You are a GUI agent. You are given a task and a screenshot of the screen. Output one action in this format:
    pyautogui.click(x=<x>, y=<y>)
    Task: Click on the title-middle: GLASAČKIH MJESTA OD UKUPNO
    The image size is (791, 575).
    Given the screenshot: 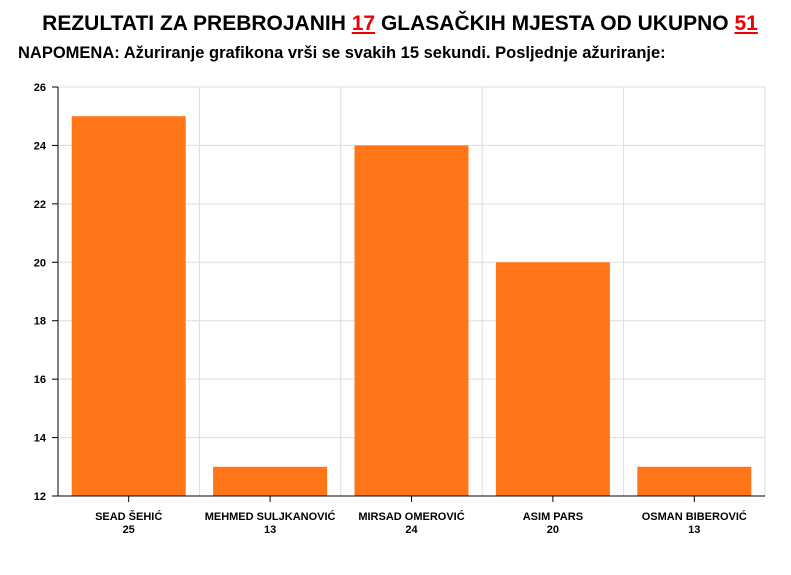 What is the action you would take?
    pyautogui.click(x=554, y=23)
    